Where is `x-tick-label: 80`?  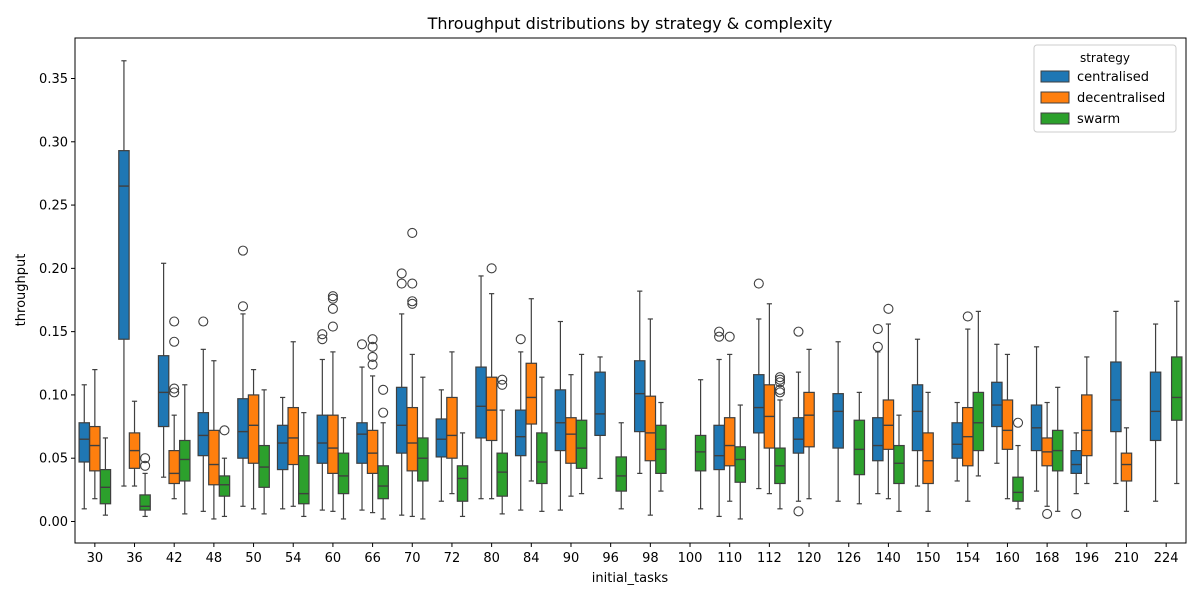 x-tick-label: 80 is located at coordinates (491, 558).